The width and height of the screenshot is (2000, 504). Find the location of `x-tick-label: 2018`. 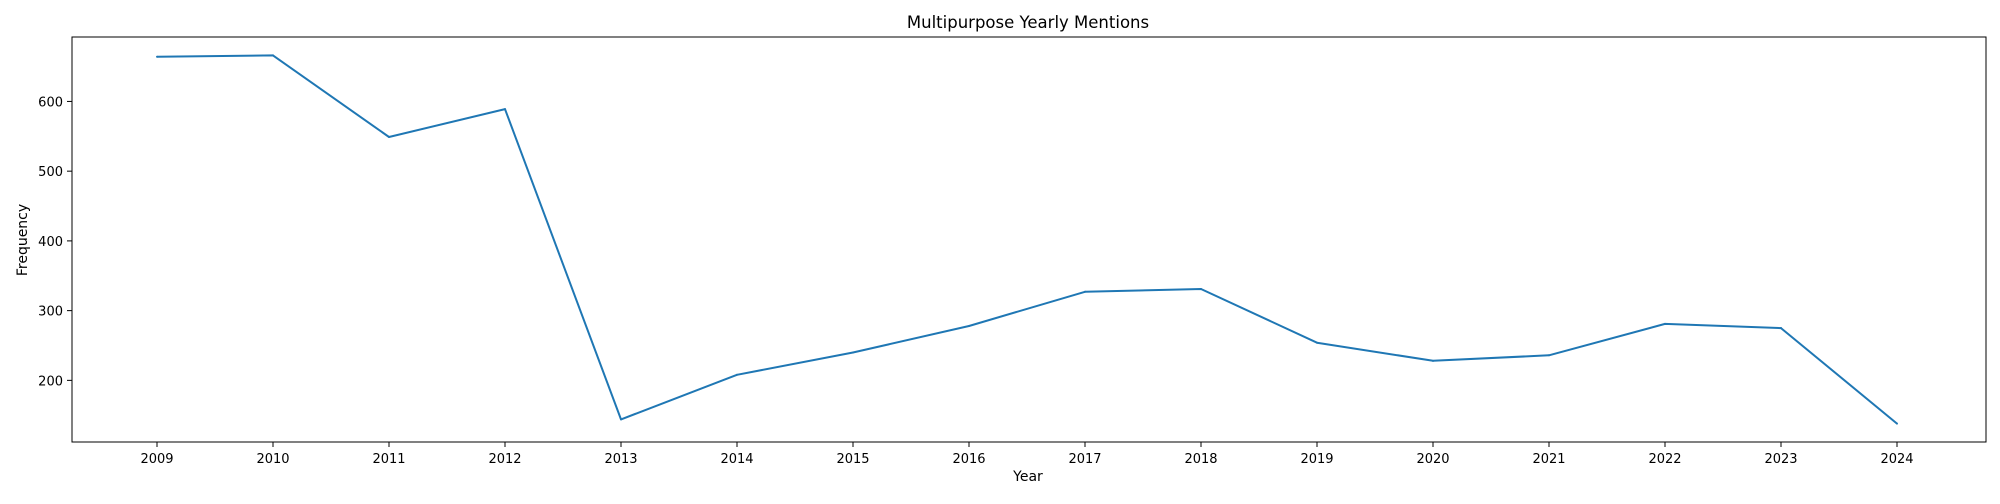

x-tick-label: 2018 is located at coordinates (1200, 459).